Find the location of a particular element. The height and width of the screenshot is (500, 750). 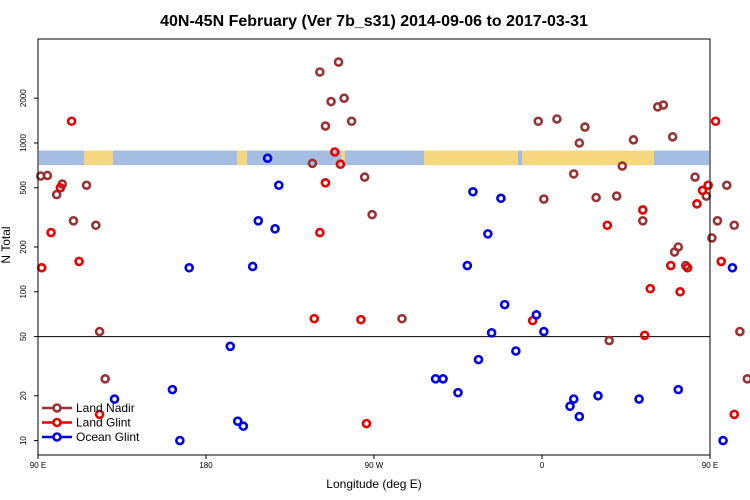

land-band is located at coordinates (374, 158).